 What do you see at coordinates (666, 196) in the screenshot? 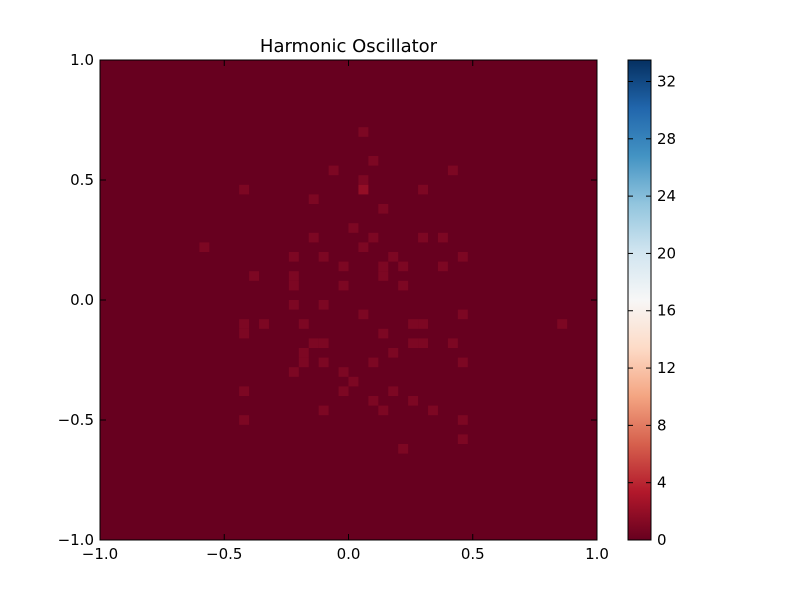
I see `colorbar-tick-label: 24` at bounding box center [666, 196].